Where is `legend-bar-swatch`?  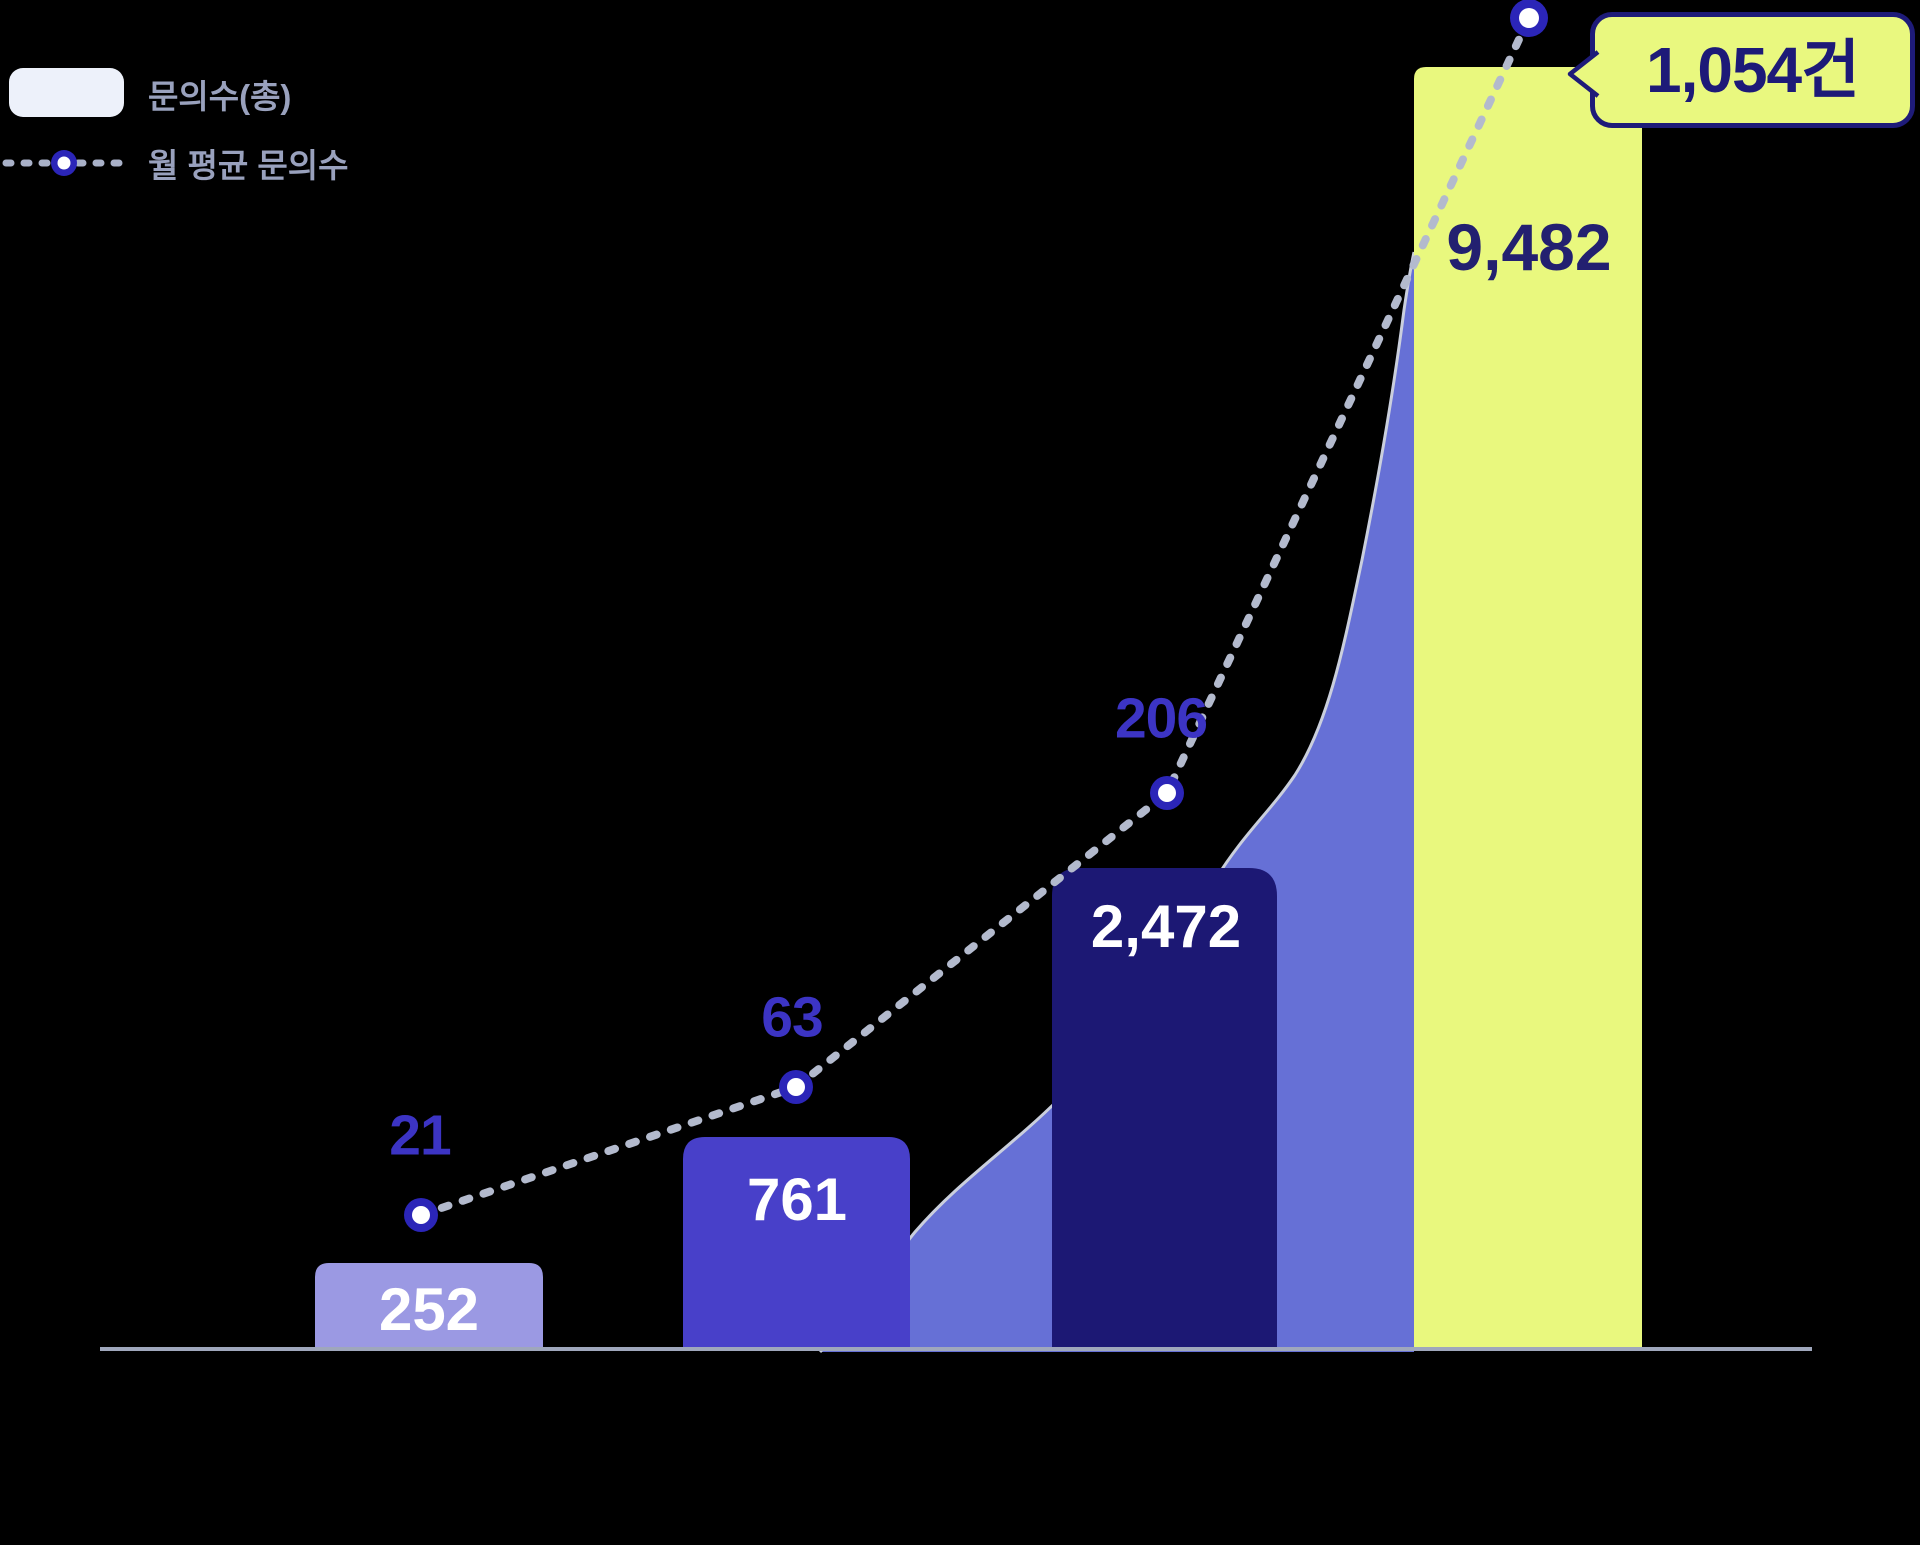 legend-bar-swatch is located at coordinates (66, 92).